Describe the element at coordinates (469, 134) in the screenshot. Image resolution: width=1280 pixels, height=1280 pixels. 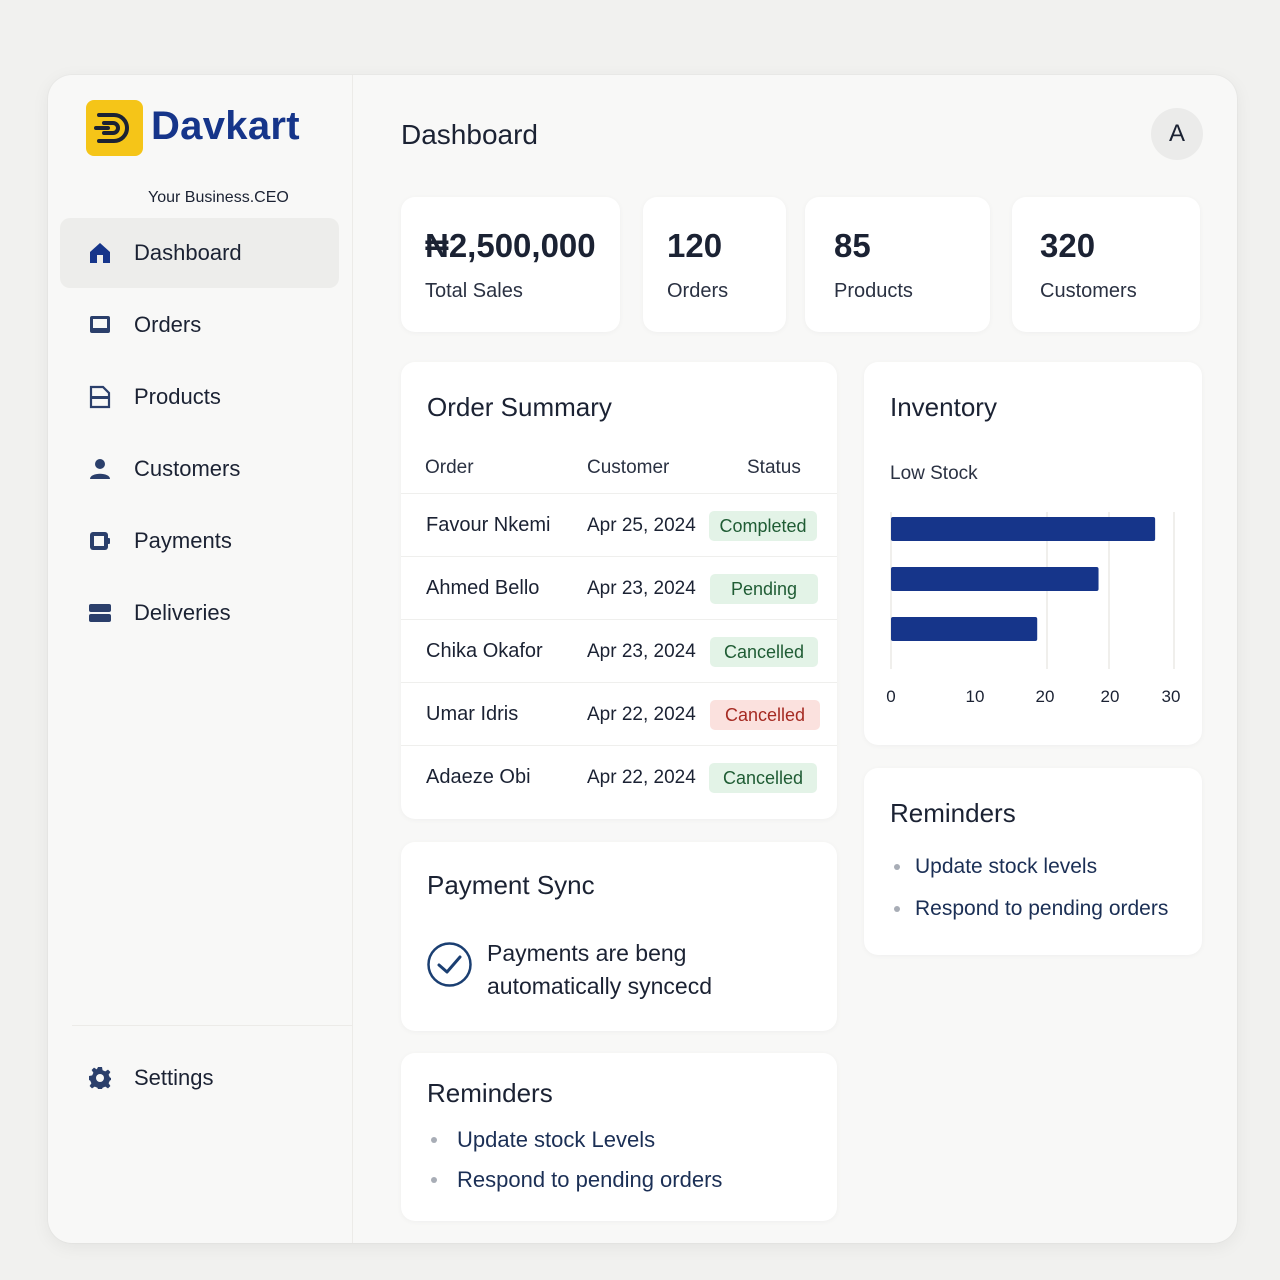
I see `page-title: Dashboard` at that location.